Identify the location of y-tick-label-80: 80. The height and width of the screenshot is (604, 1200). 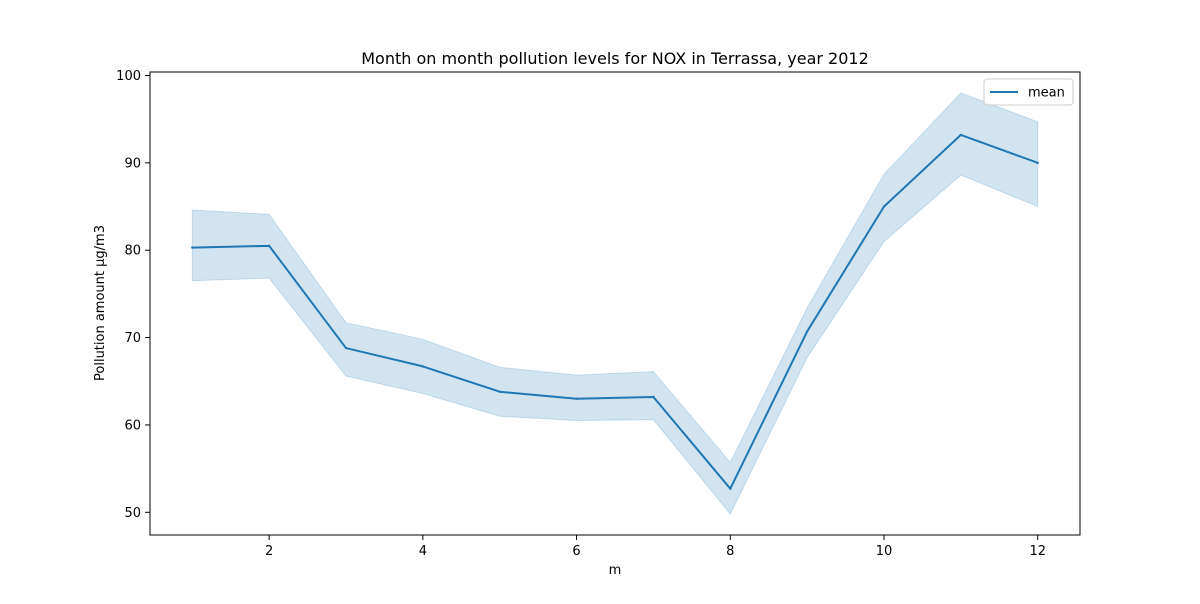
(132, 251).